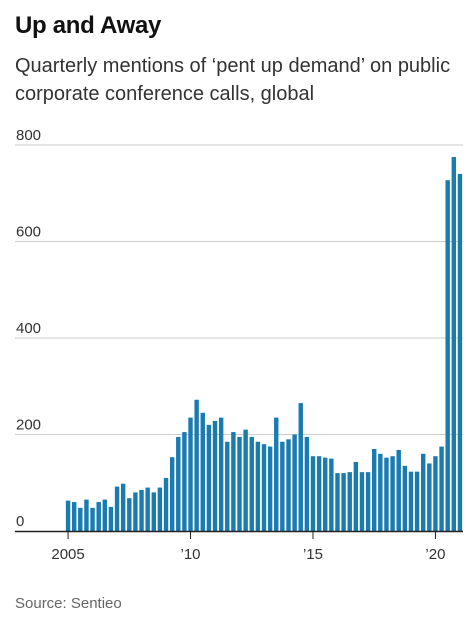  Describe the element at coordinates (20, 521) in the screenshot. I see `y-tick-label: 0` at that location.